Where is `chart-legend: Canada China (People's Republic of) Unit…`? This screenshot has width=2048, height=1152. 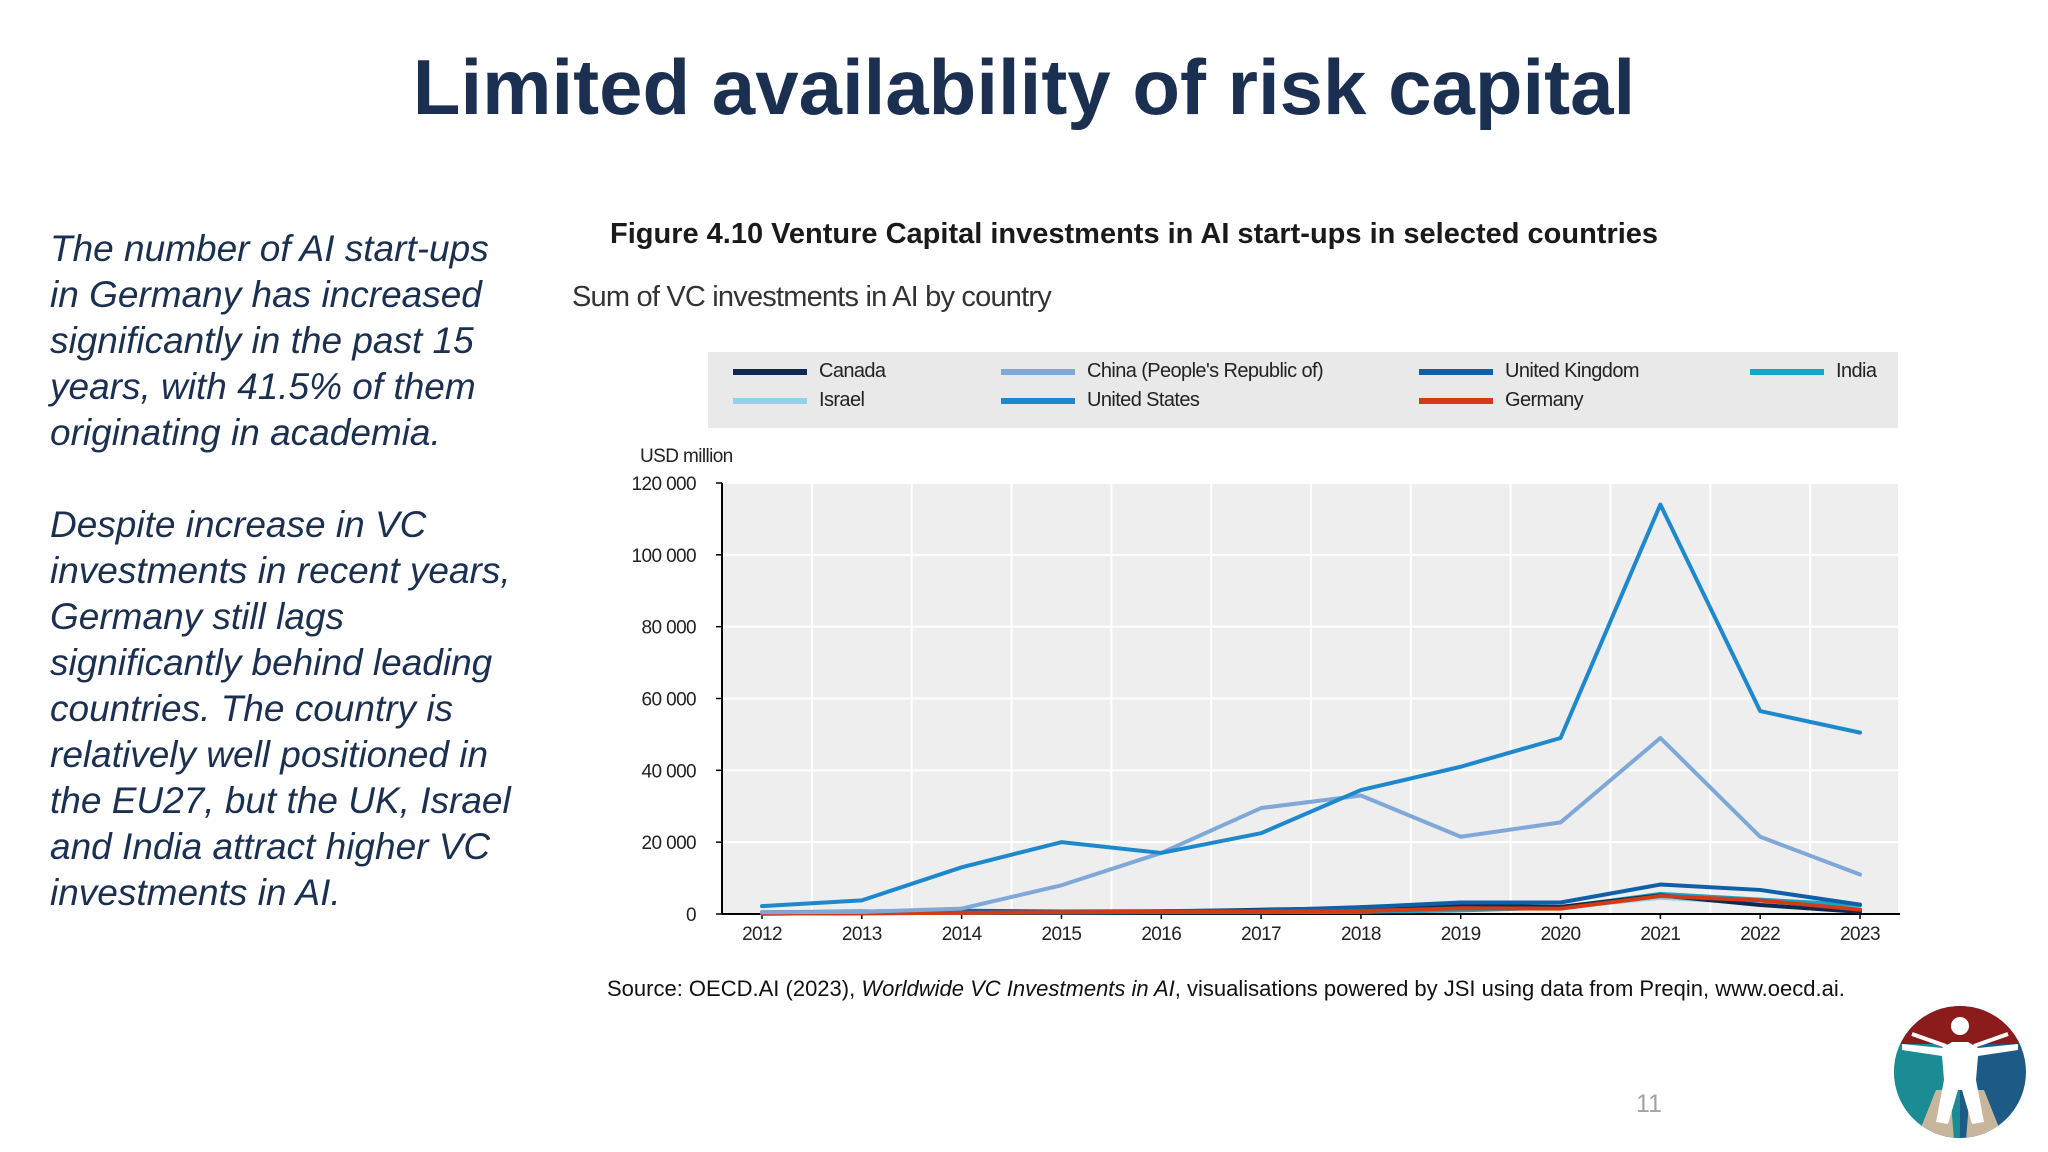 chart-legend: Canada China (People's Republic of) Unit… is located at coordinates (1303, 390).